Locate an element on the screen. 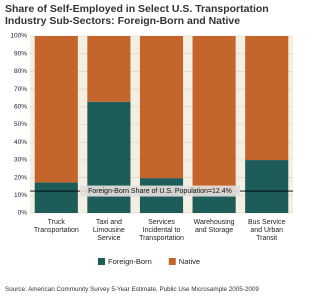 The height and width of the screenshot is (300, 320). x-tick-label: Warehousing and Storage is located at coordinates (214, 226).